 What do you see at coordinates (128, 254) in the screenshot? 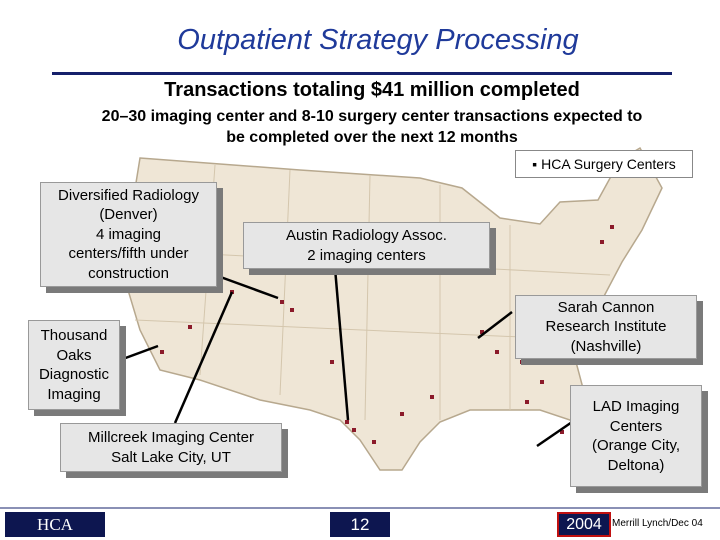
I see `callout-line: centers/fifth under` at bounding box center [128, 254].